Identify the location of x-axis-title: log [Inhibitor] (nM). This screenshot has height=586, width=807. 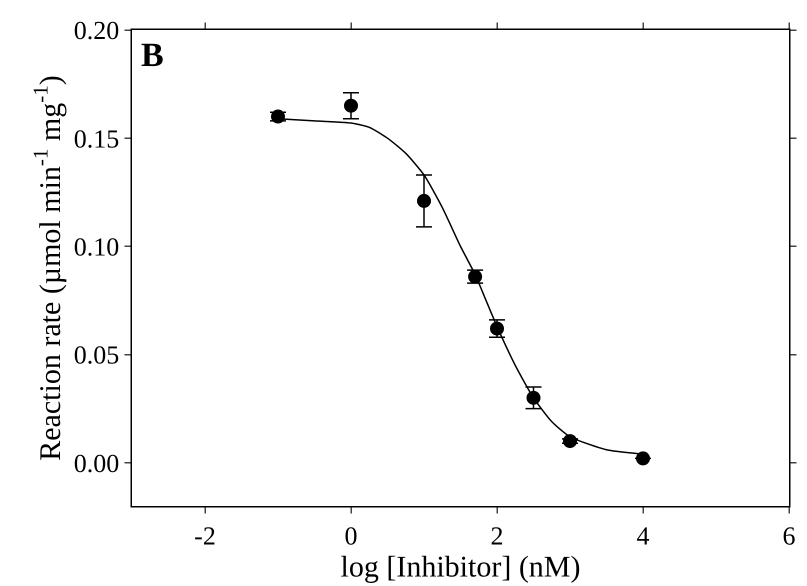
(460, 567).